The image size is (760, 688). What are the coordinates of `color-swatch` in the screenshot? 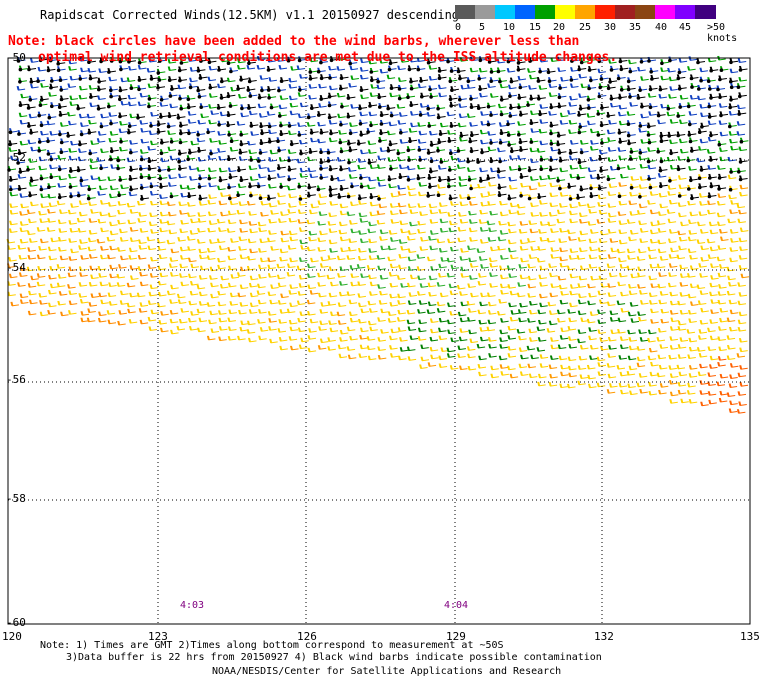 It's located at (605, 12).